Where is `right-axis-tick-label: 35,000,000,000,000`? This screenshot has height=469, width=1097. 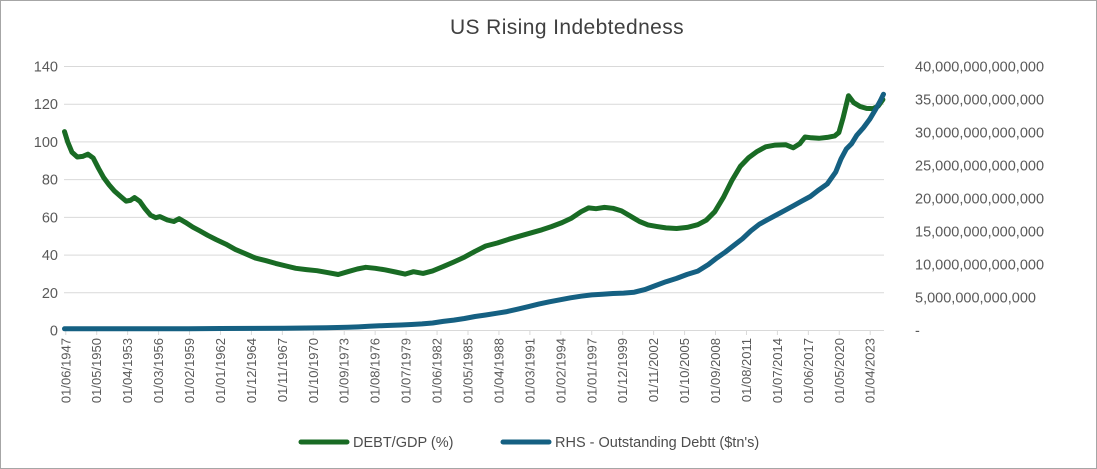 right-axis-tick-label: 35,000,000,000,000 is located at coordinates (979, 101).